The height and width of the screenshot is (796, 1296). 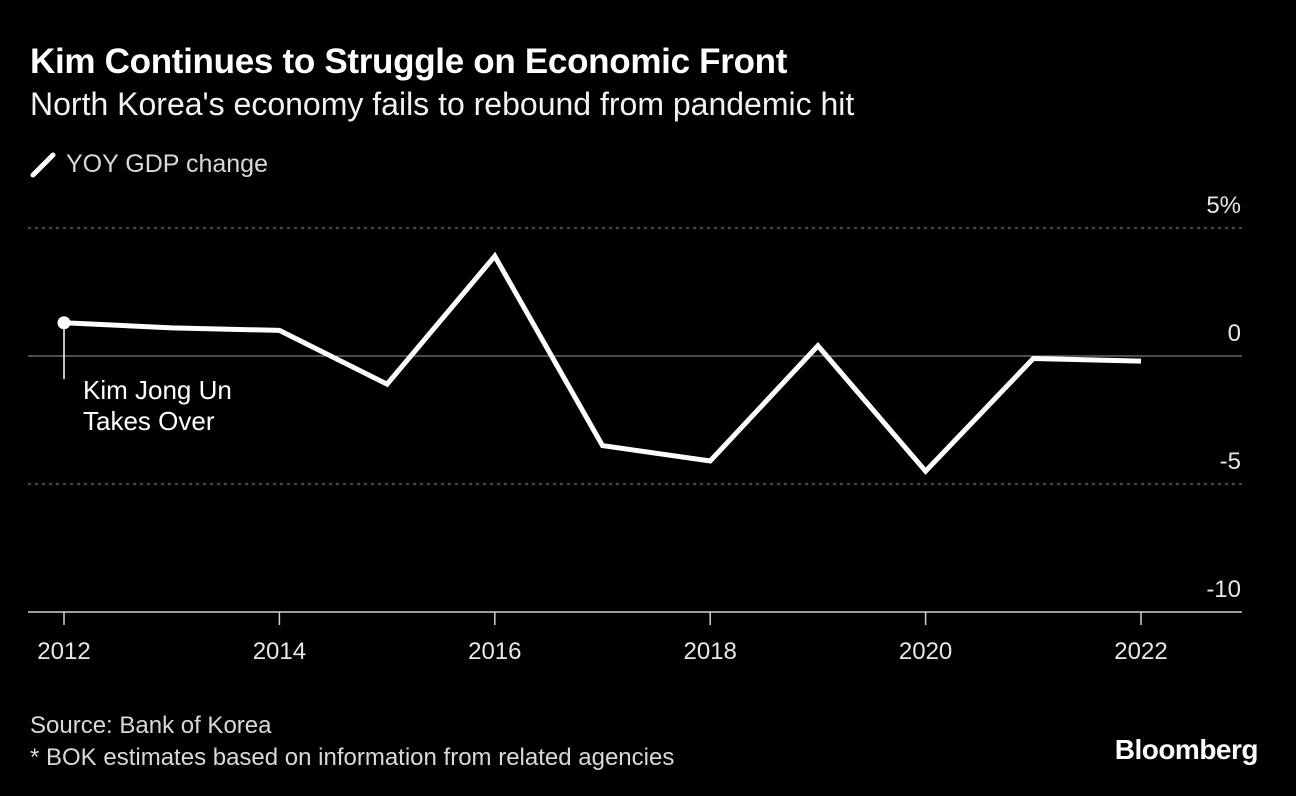 I want to click on legend-label: YOY GDP change, so click(x=167, y=164).